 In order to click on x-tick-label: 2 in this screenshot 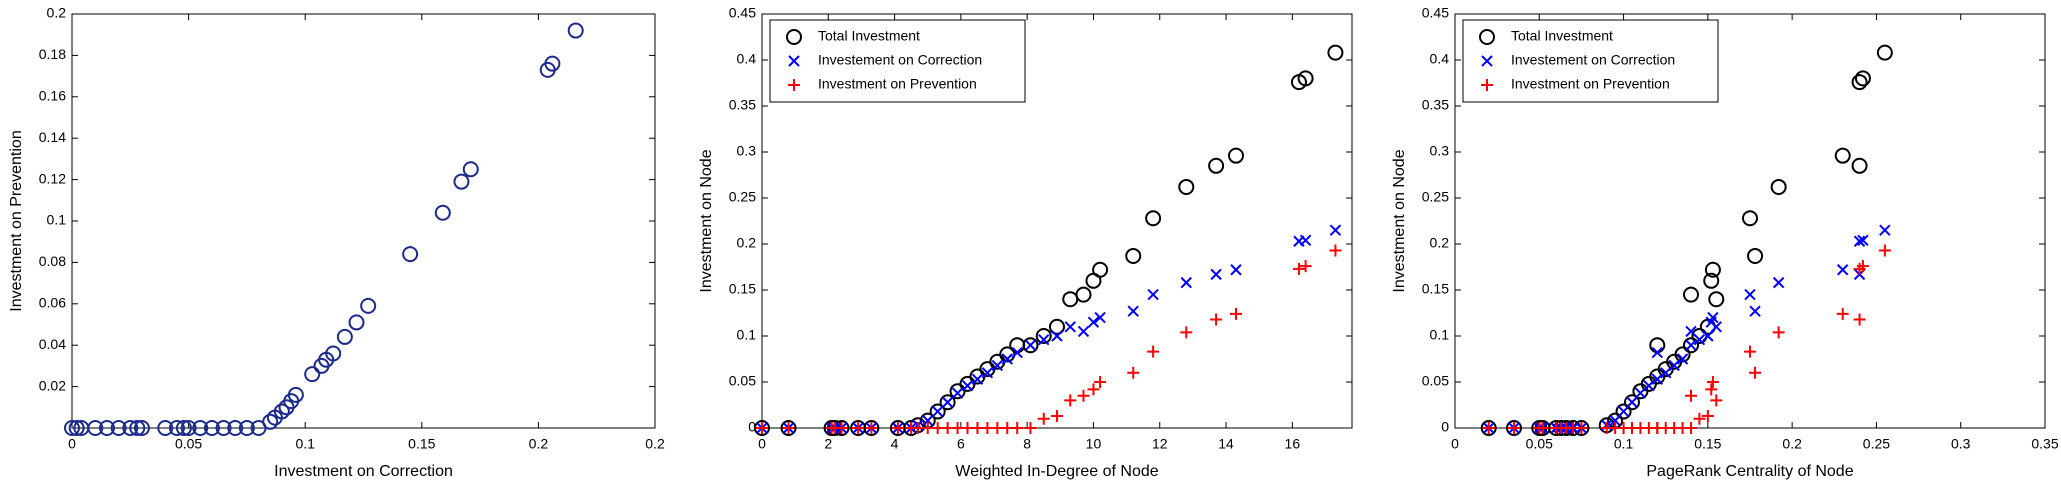, I will do `click(828, 444)`.